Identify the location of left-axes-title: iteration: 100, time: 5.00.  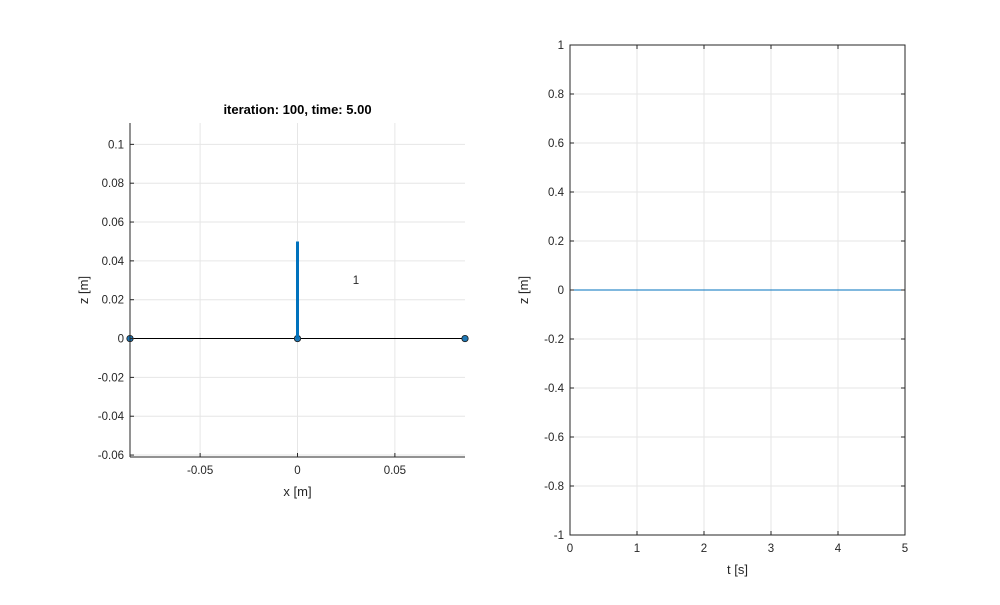
(297, 109).